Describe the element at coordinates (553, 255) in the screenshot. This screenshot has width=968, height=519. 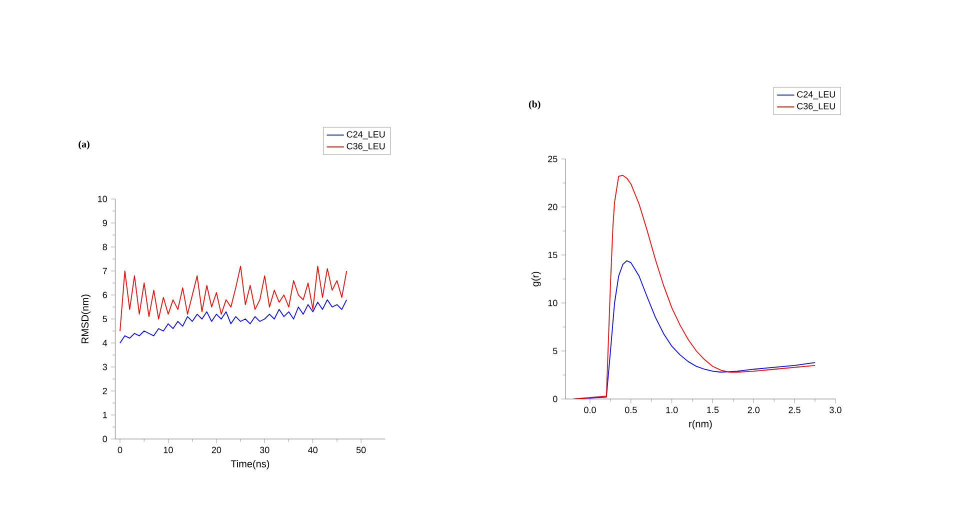
I see `y-tick-label: 15` at that location.